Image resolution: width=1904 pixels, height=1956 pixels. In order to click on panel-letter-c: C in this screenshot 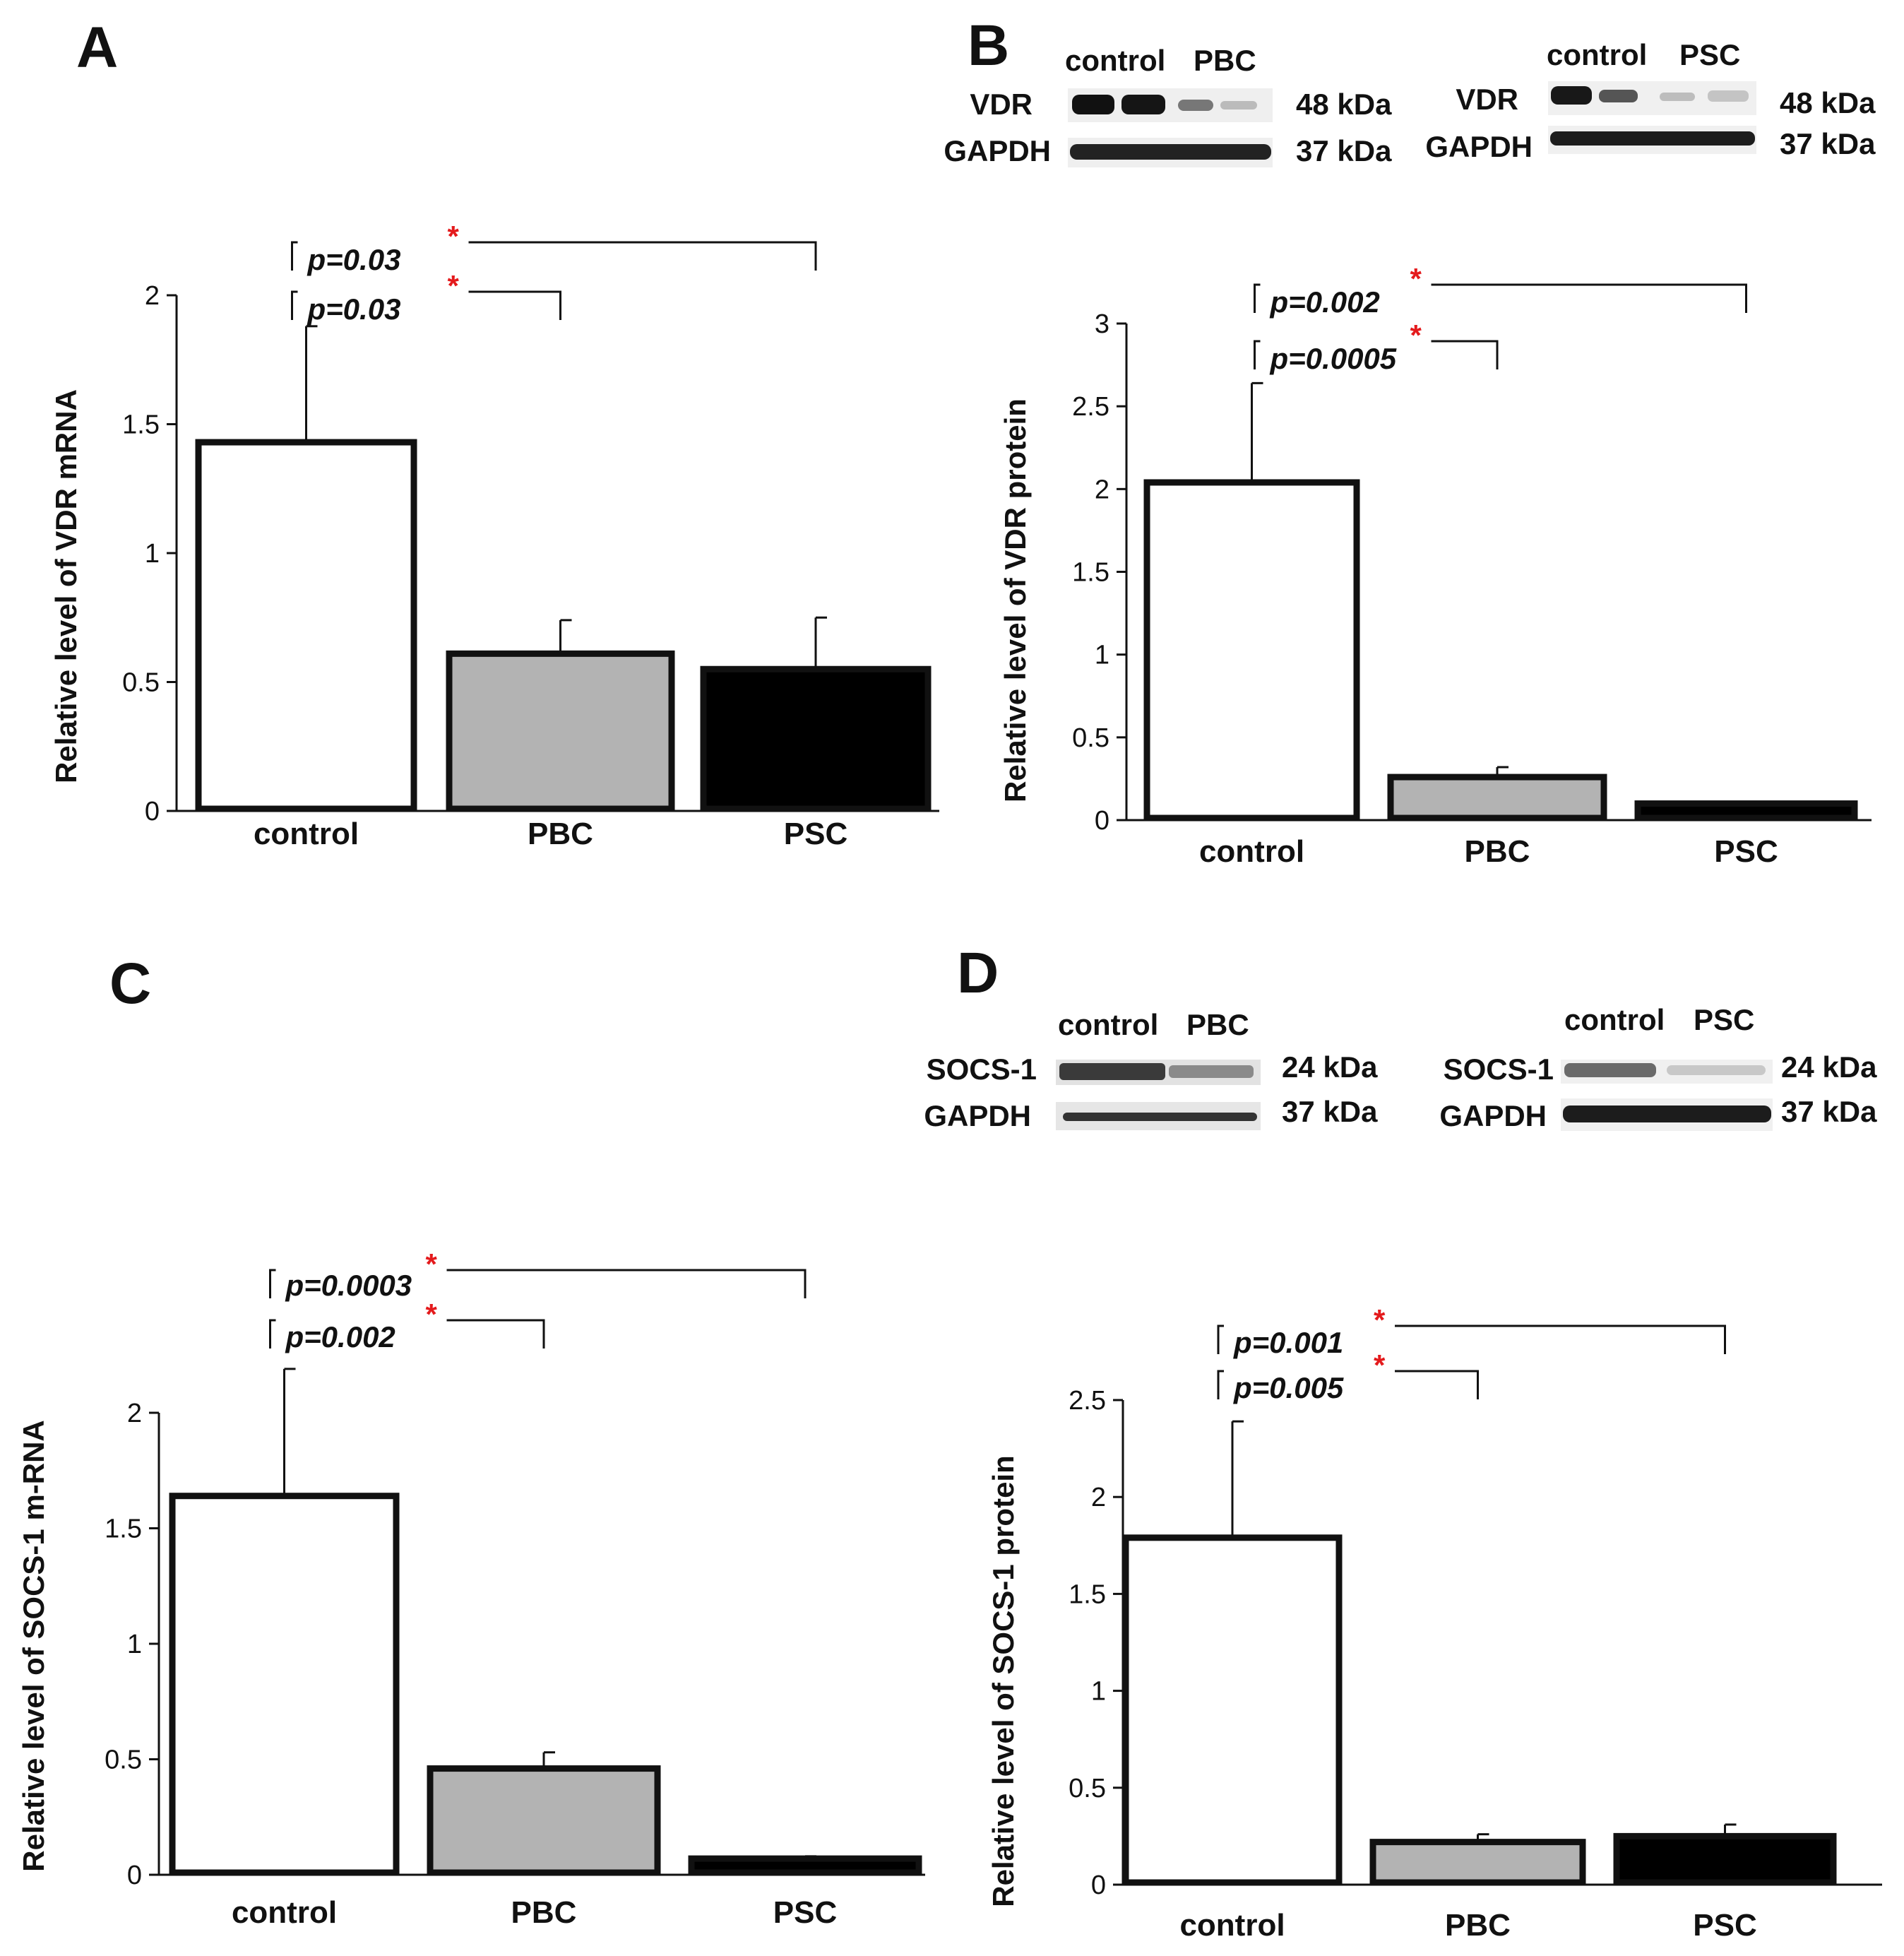, I will do `click(130, 984)`.